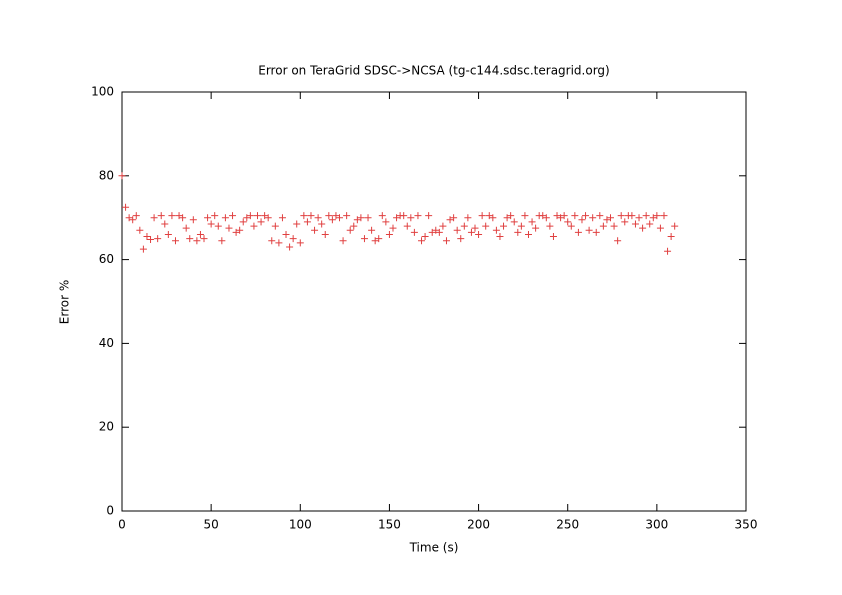 The image size is (842, 595). Describe the element at coordinates (300, 525) in the screenshot. I see `x-tick-label: 100` at that location.